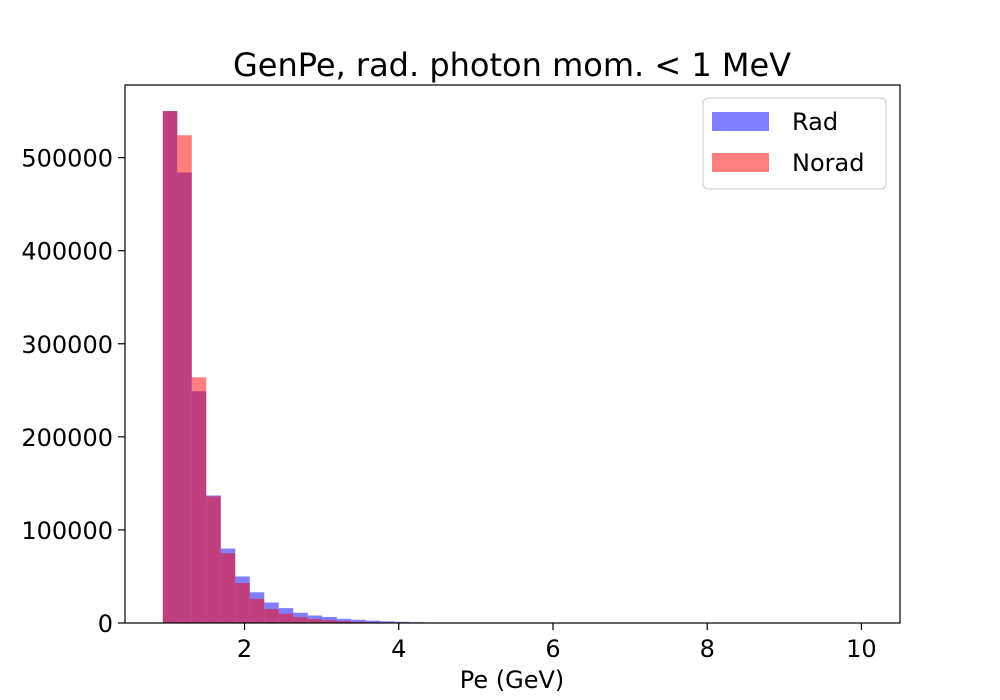 The image size is (1000, 700). I want to click on x-tick-label-1: 4, so click(398, 649).